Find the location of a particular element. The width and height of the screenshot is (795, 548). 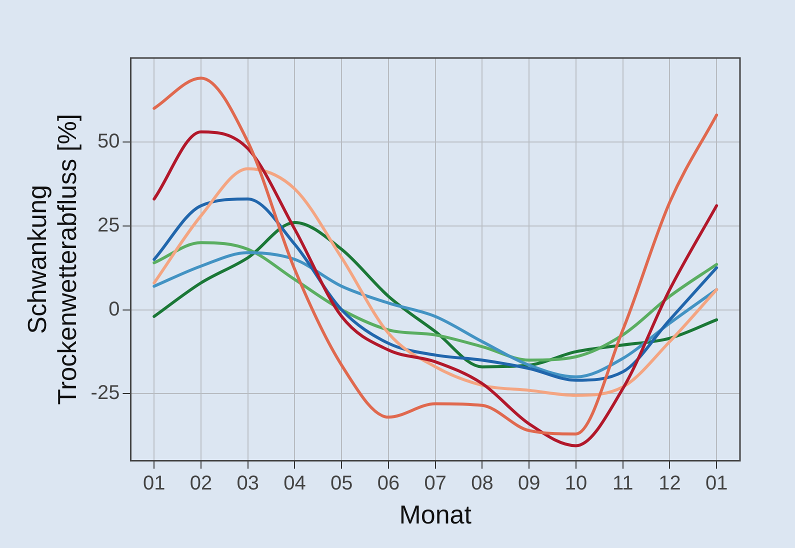

x-tick-label: 10 is located at coordinates (576, 483).